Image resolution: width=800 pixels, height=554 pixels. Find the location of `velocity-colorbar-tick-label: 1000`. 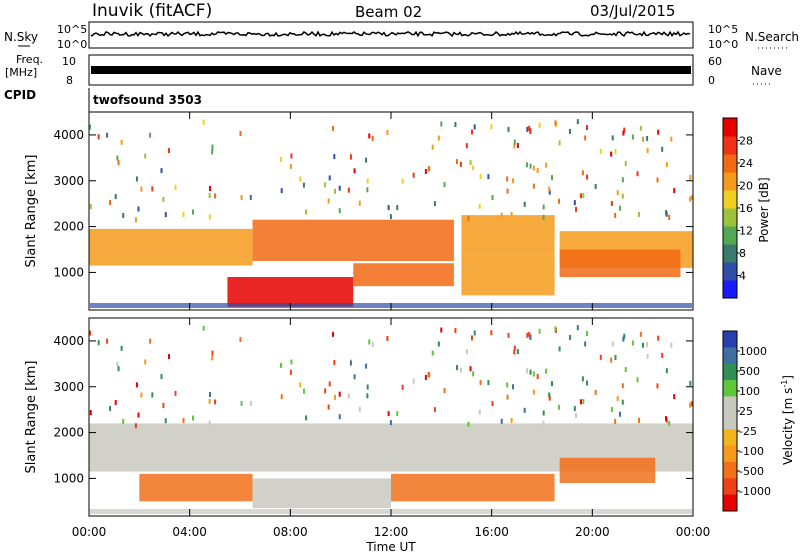

velocity-colorbar-tick-label: 1000 is located at coordinates (753, 351).